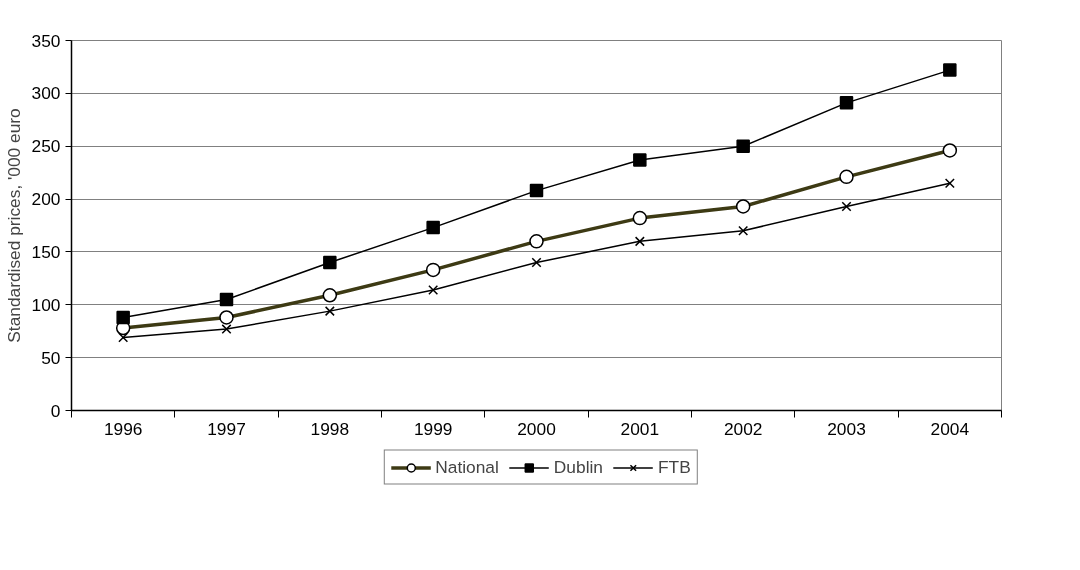 Image resolution: width=1080 pixels, height=570 pixels. What do you see at coordinates (467, 467) in the screenshot?
I see `legend-label: National` at bounding box center [467, 467].